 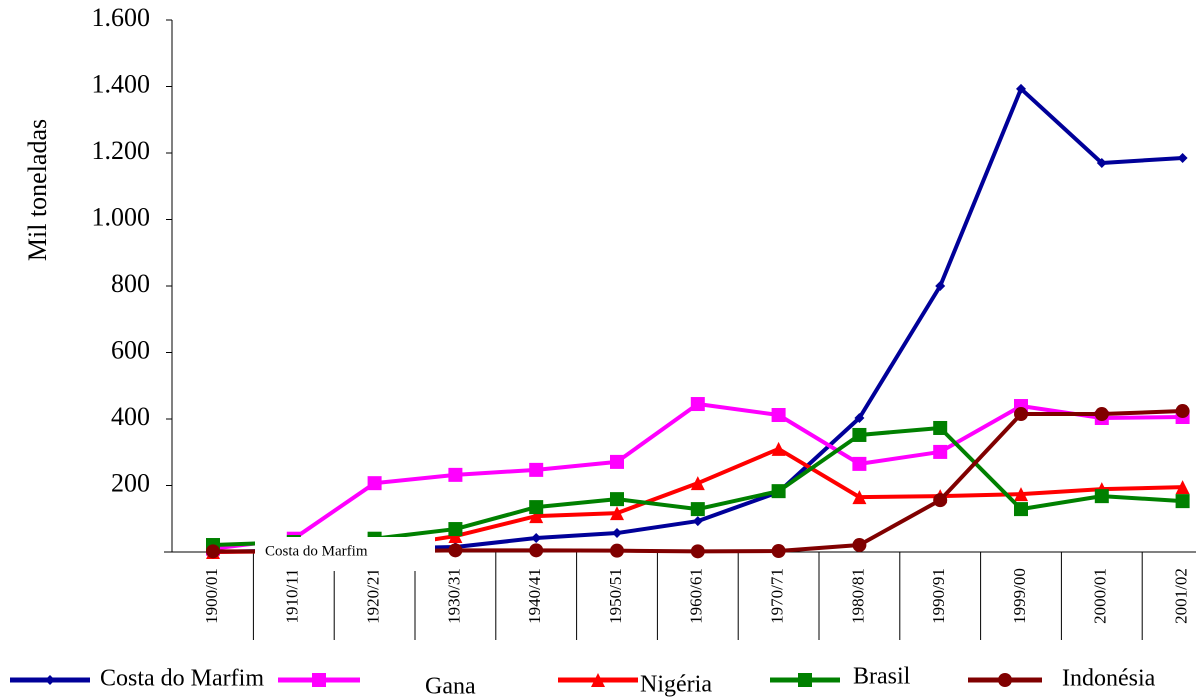 I want to click on legend-label: Indonésia, so click(x=1109, y=679).